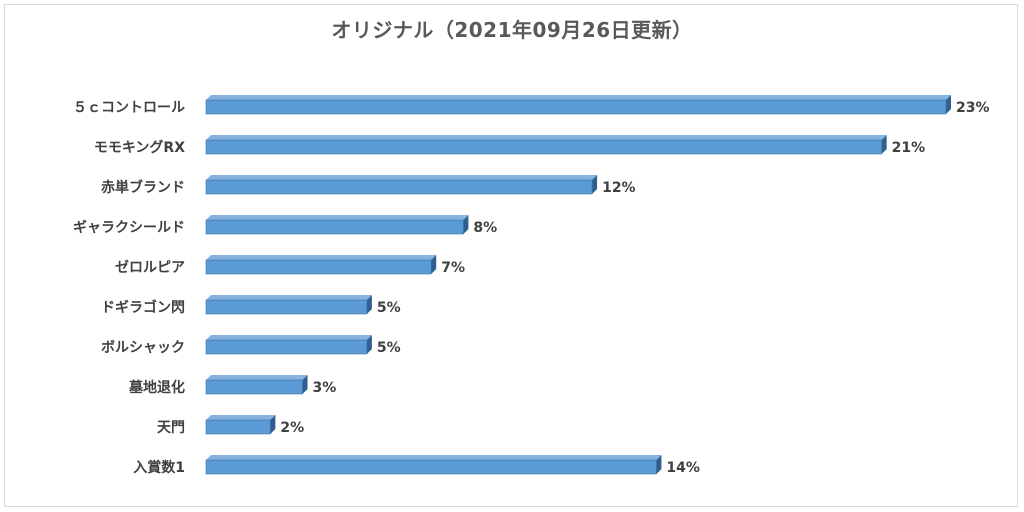 The image size is (1024, 512). I want to click on value-label: 23%, so click(973, 108).